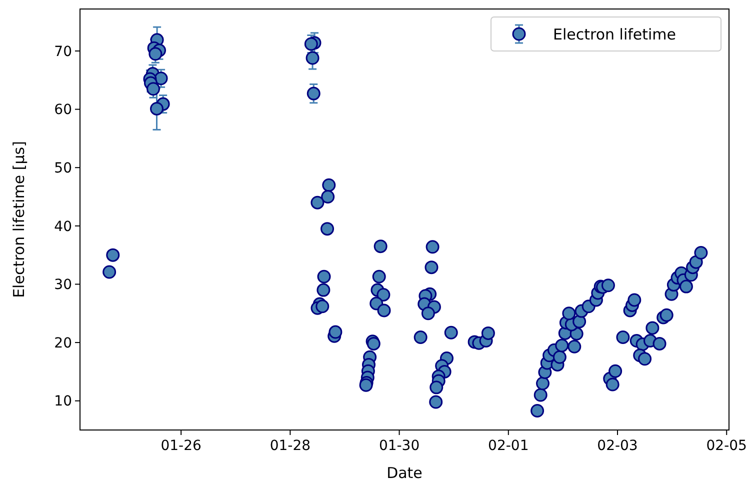 Image resolution: width=755 pixels, height=490 pixels. What do you see at coordinates (181, 446) in the screenshot?
I see `x-tick-label: 01-26` at bounding box center [181, 446].